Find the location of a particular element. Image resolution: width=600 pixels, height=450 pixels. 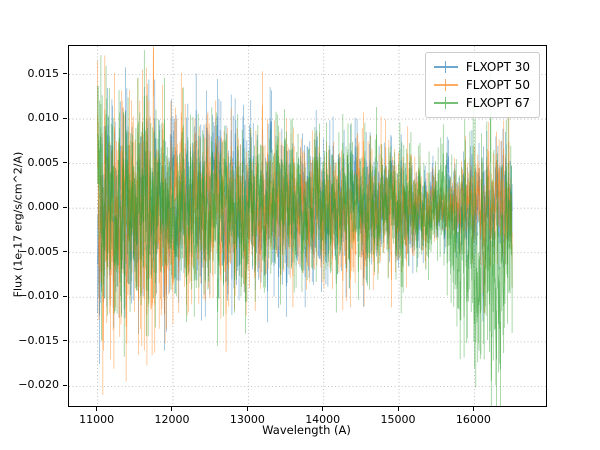

x-axis-label: Wavelength (A) is located at coordinates (306, 430).